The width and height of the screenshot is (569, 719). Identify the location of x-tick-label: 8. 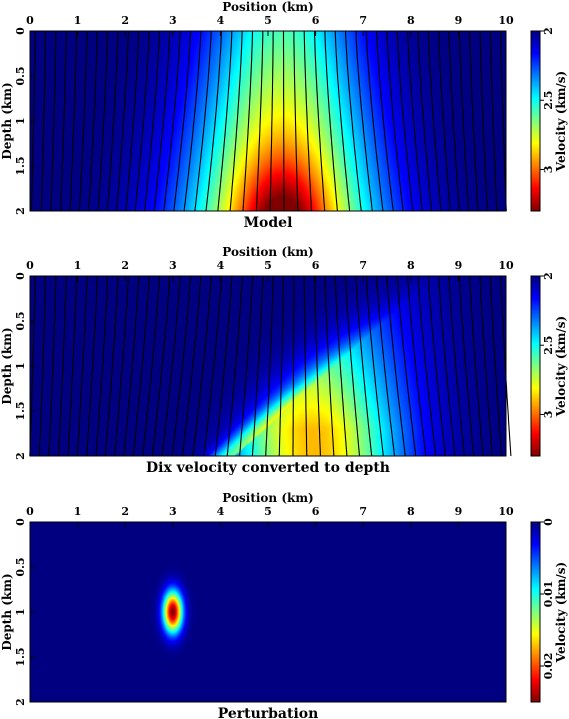
(411, 511).